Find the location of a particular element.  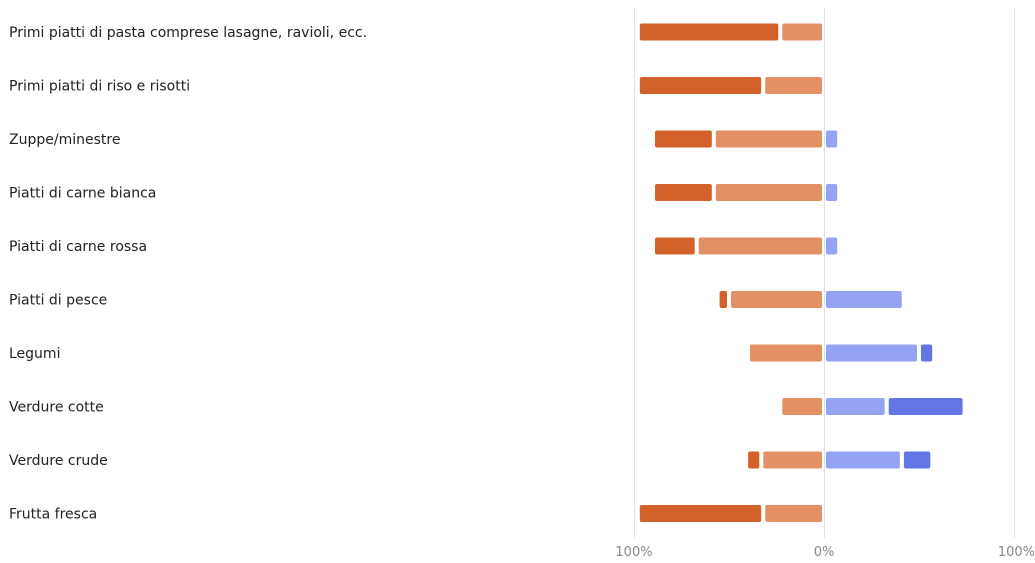

bar-positive-s2-row3 is located at coordinates (832, 192).